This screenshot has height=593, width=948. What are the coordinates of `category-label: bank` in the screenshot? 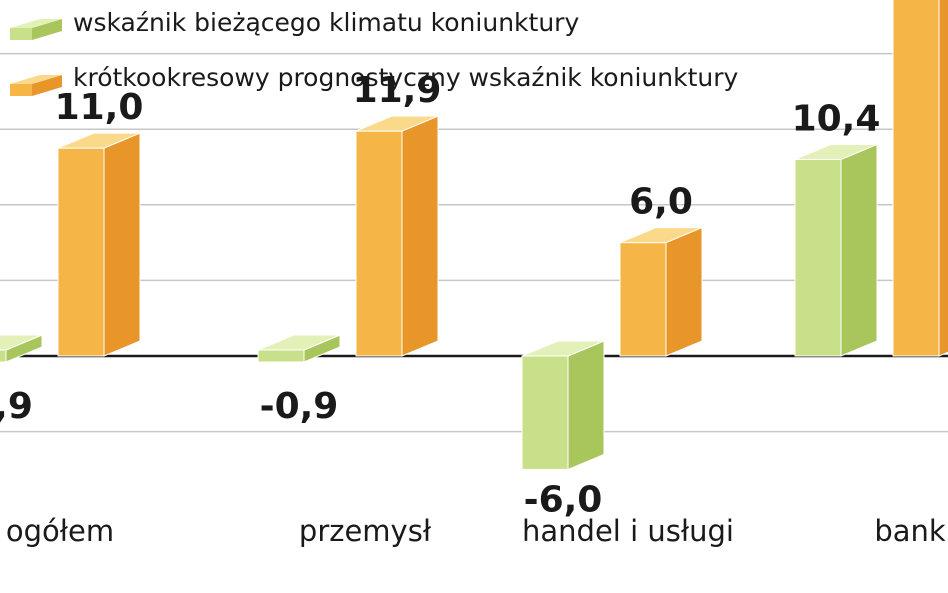 It's located at (910, 531).